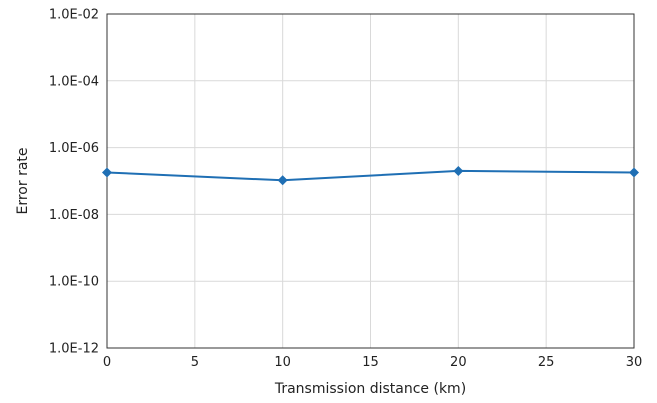 This screenshot has height=403, width=657. I want to click on series-line, so click(370, 175).